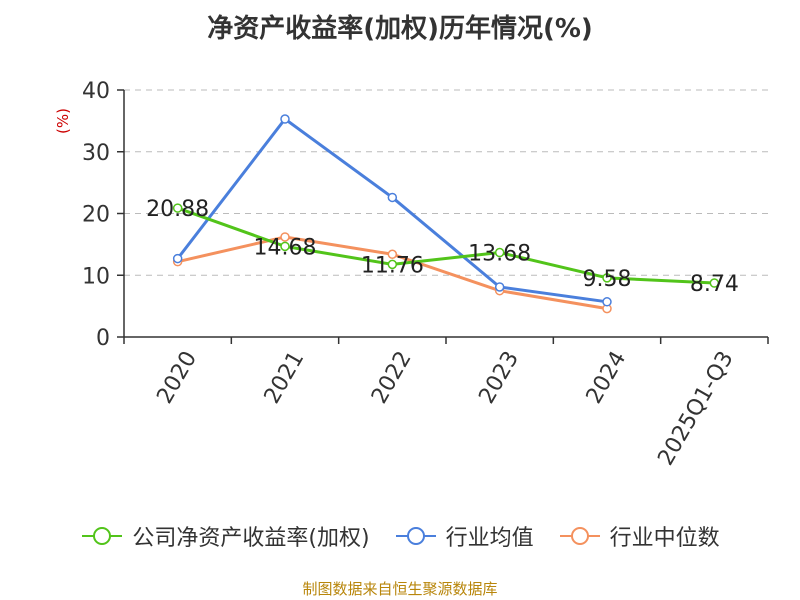 This screenshot has height=600, width=800. I want to click on x-tick-label: 2022, so click(392, 377).